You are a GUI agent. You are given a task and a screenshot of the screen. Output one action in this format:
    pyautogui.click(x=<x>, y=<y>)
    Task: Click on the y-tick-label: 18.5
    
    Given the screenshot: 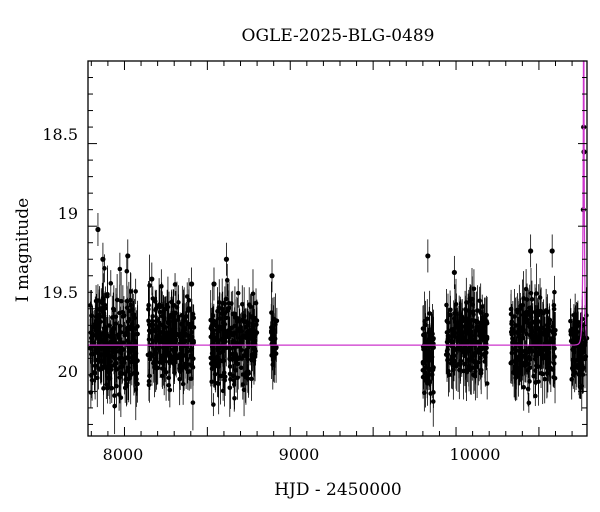 What is the action you would take?
    pyautogui.click(x=60, y=134)
    